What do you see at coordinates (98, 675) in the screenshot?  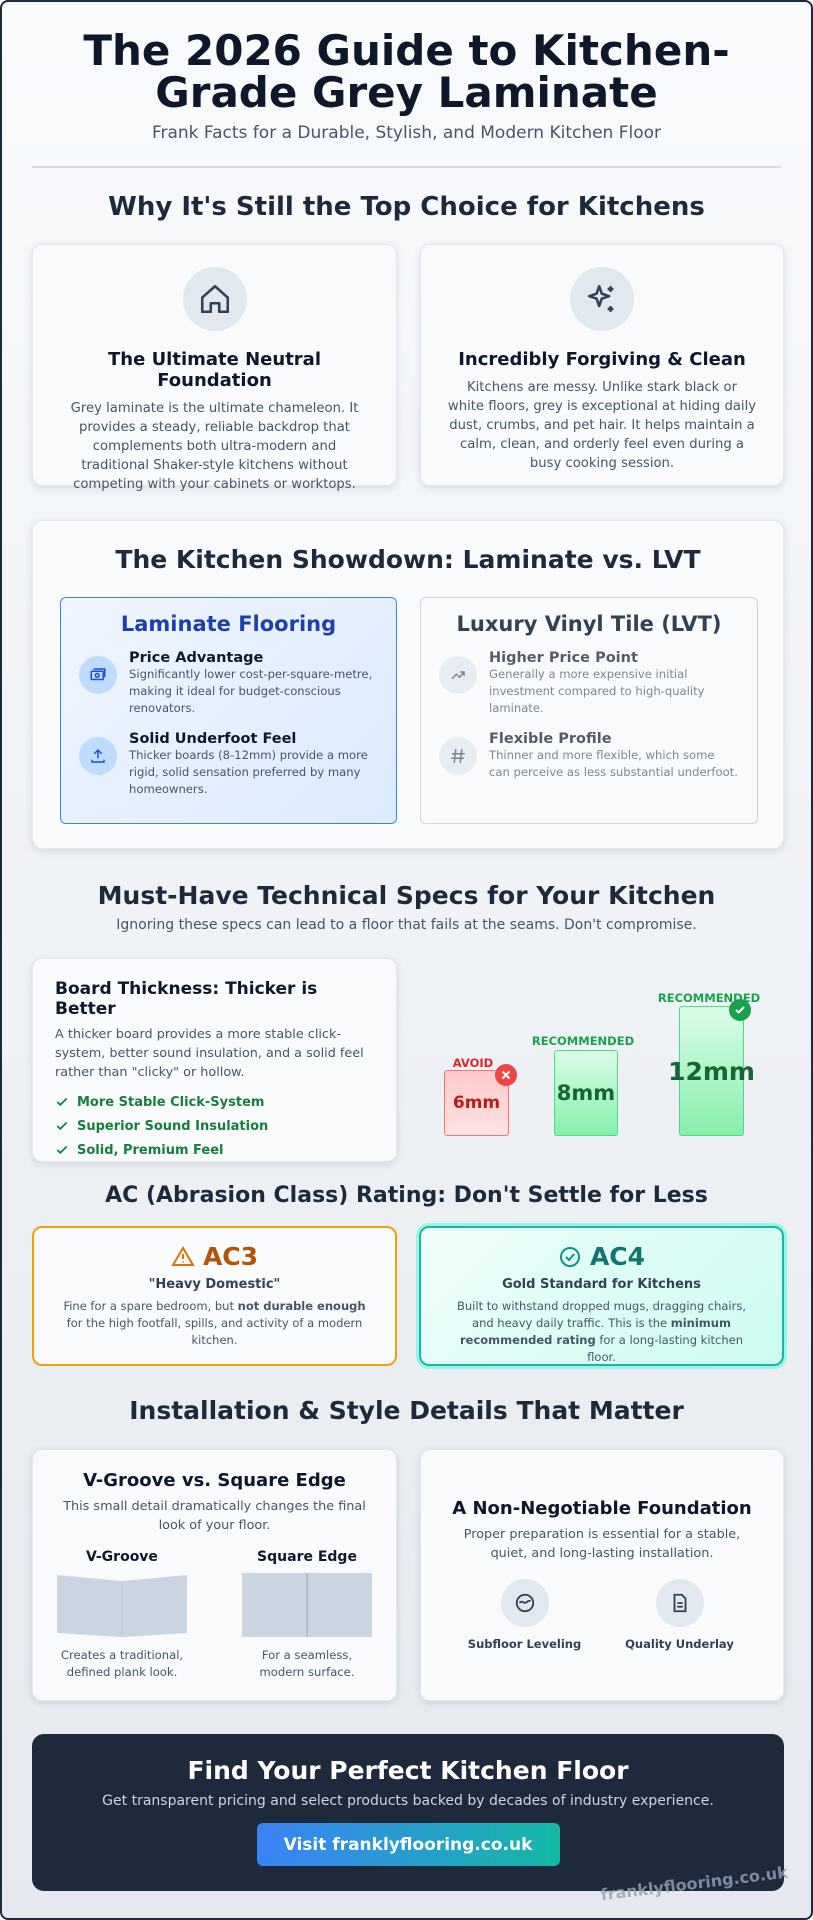 I see `money-icon` at bounding box center [98, 675].